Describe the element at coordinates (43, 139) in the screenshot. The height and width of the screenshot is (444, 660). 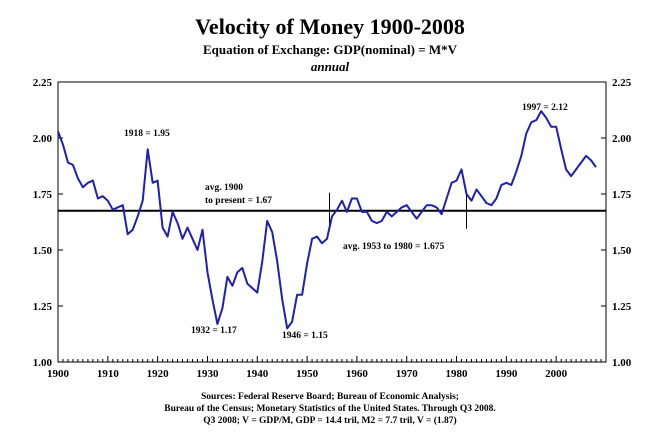
I see `y-tick-label-left: 2.00` at that location.